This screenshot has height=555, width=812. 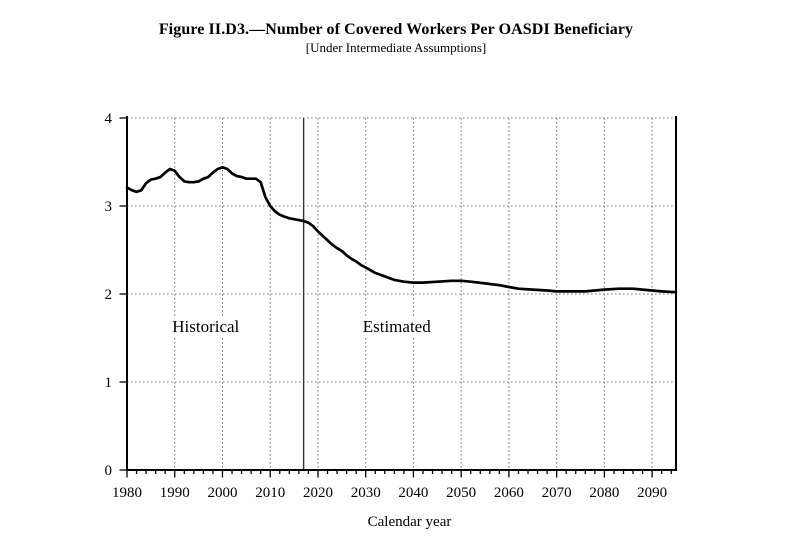 What do you see at coordinates (652, 493) in the screenshot?
I see `x-tick-label: 2090` at bounding box center [652, 493].